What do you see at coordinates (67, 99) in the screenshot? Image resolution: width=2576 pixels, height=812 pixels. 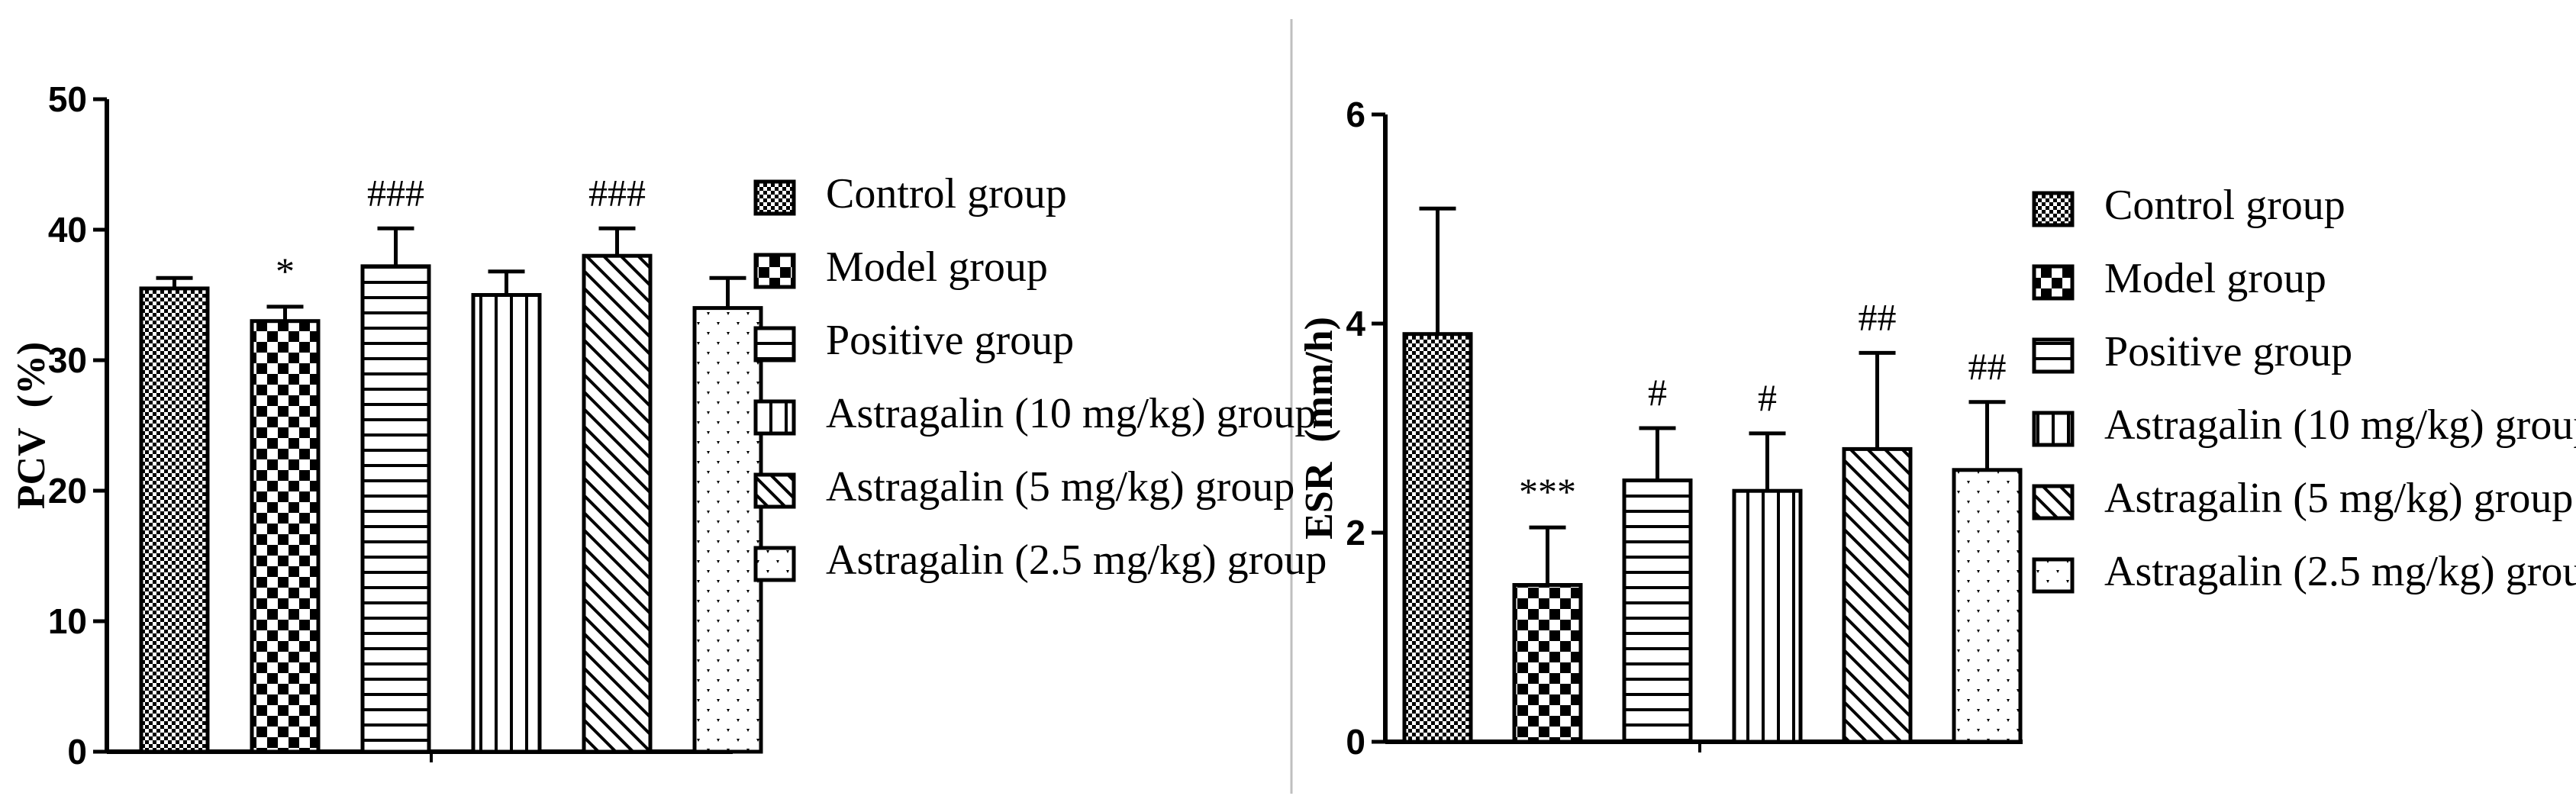 I see `y-tick-label: 50` at bounding box center [67, 99].